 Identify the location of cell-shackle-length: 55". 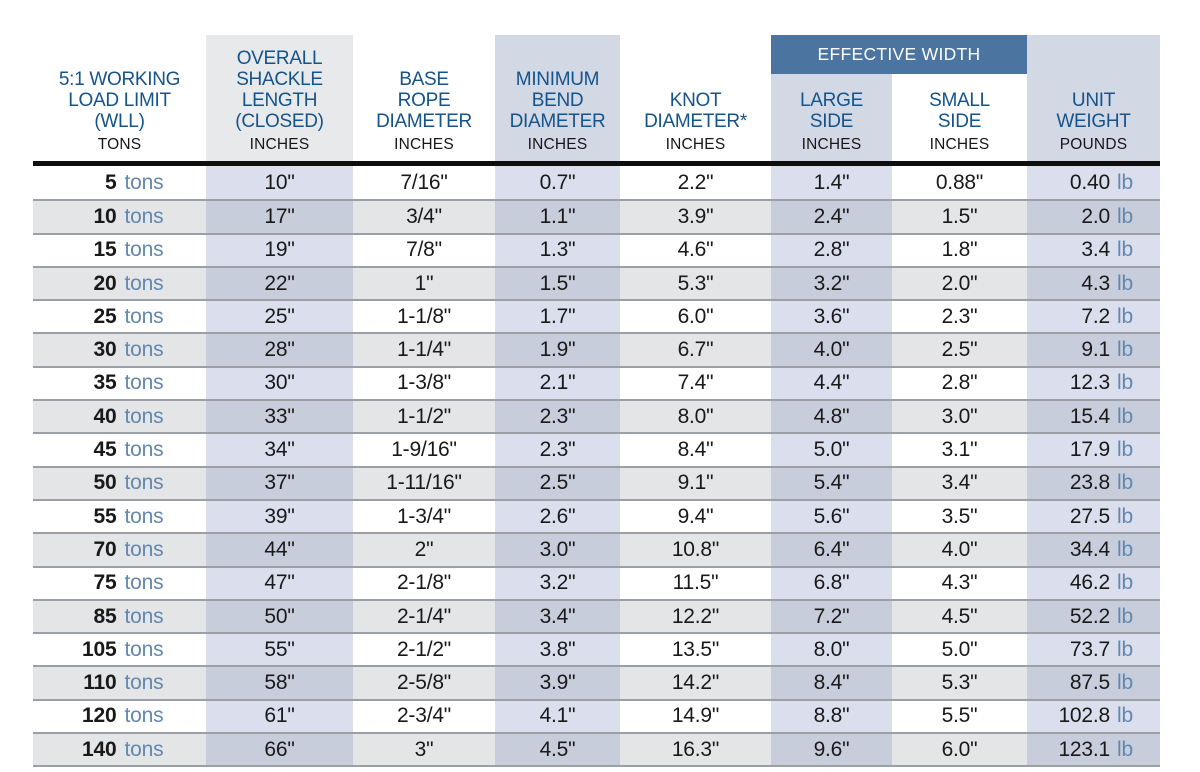
(279, 650).